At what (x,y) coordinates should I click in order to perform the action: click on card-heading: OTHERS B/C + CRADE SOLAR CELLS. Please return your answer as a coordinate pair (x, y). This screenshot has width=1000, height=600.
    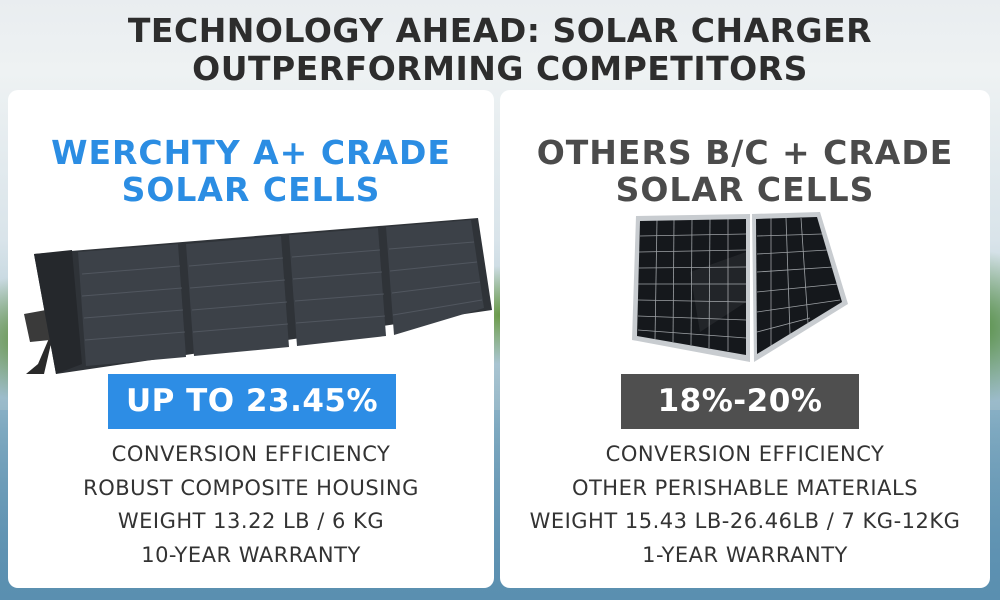
    Looking at the image, I should click on (745, 171).